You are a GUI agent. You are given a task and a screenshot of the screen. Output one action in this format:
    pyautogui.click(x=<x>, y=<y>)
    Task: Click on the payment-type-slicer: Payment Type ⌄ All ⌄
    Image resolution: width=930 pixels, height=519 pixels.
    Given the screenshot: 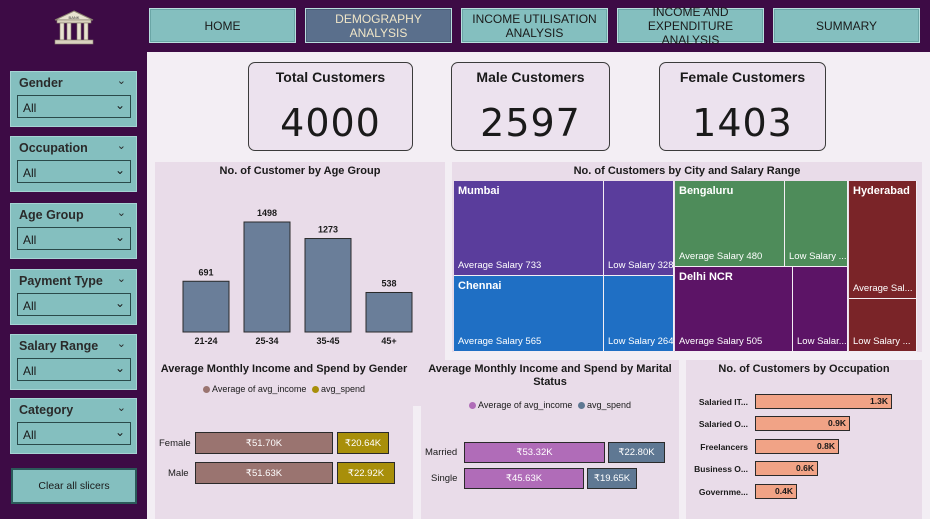 What is the action you would take?
    pyautogui.click(x=73, y=297)
    